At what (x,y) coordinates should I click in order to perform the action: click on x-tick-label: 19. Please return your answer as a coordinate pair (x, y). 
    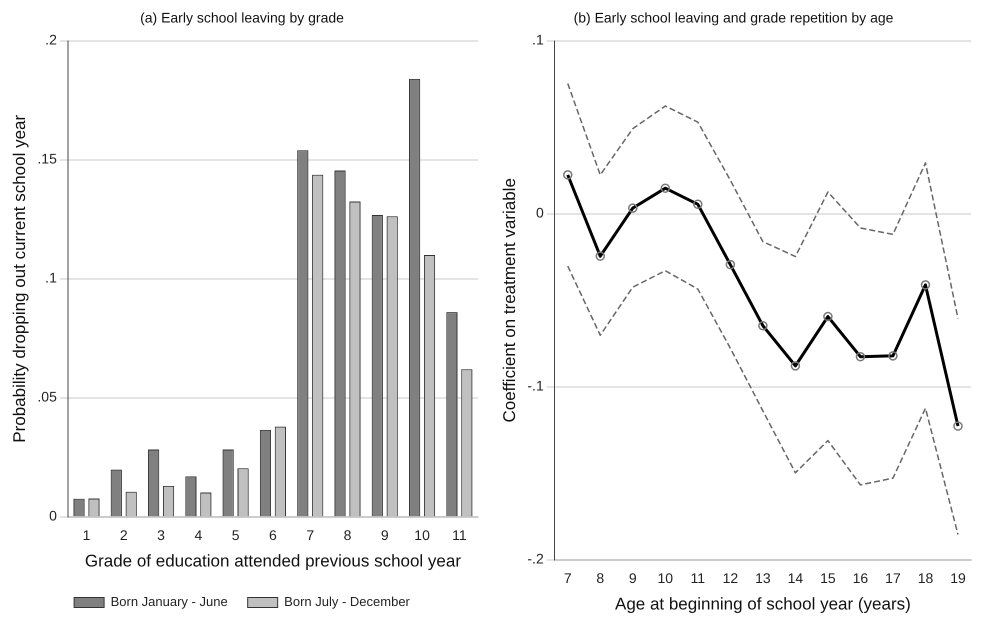
    Looking at the image, I should click on (958, 578).